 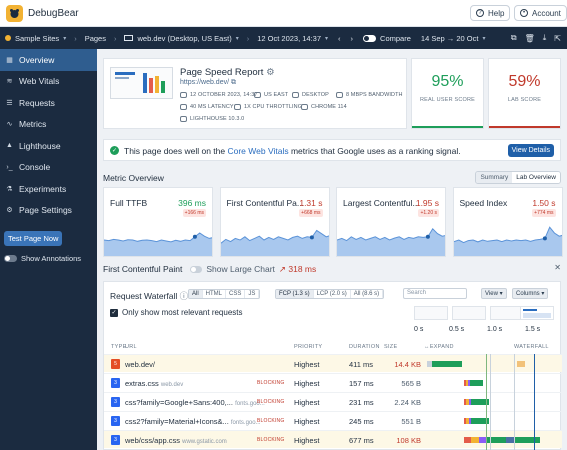 I want to click on lab-score-card: 59% LAB SCORE, so click(x=524, y=93).